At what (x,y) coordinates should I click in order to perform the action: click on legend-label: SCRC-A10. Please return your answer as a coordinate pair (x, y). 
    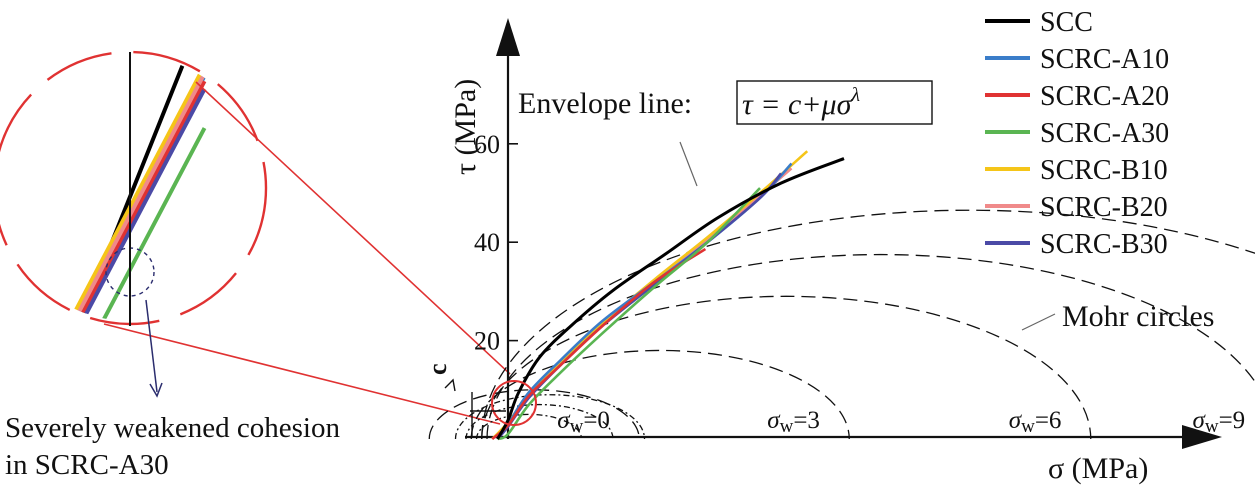
    Looking at the image, I should click on (1104, 59).